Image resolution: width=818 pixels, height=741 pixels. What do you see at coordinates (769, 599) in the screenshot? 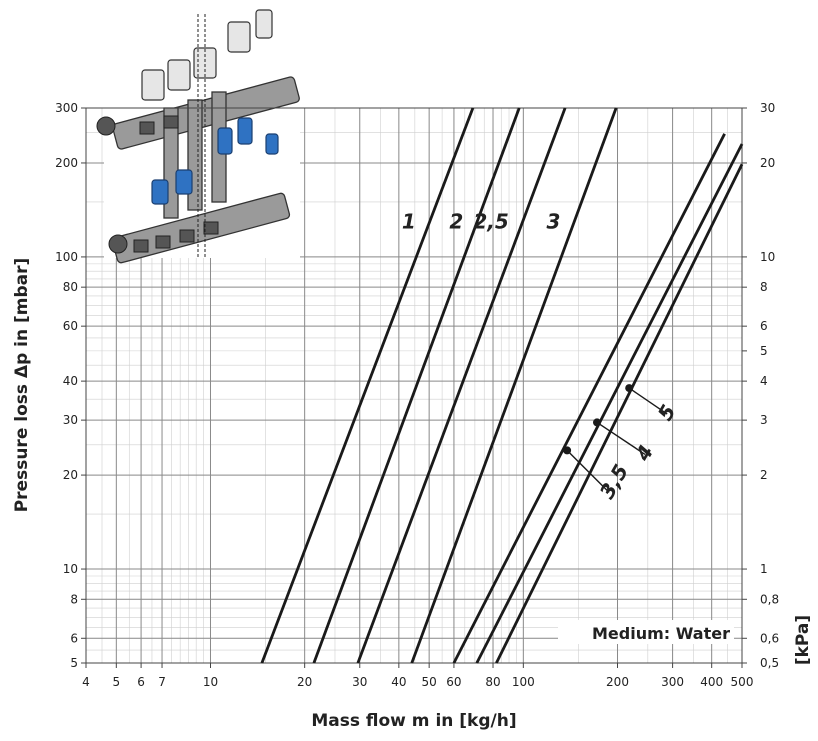
I see `y-tick-label-right: 0,8` at bounding box center [769, 599].